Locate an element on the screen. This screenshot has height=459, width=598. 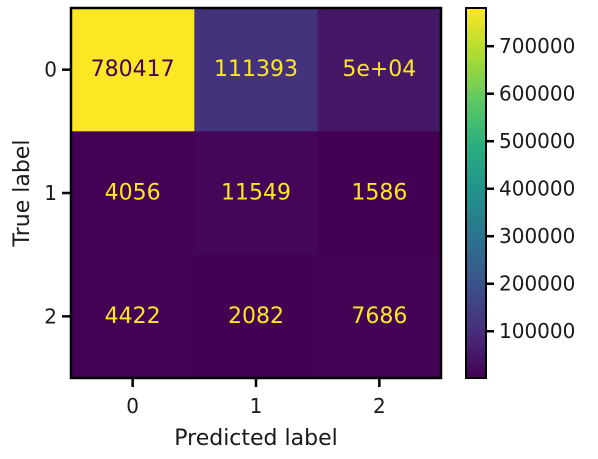
y-tick-label: 1 is located at coordinates (50, 193).